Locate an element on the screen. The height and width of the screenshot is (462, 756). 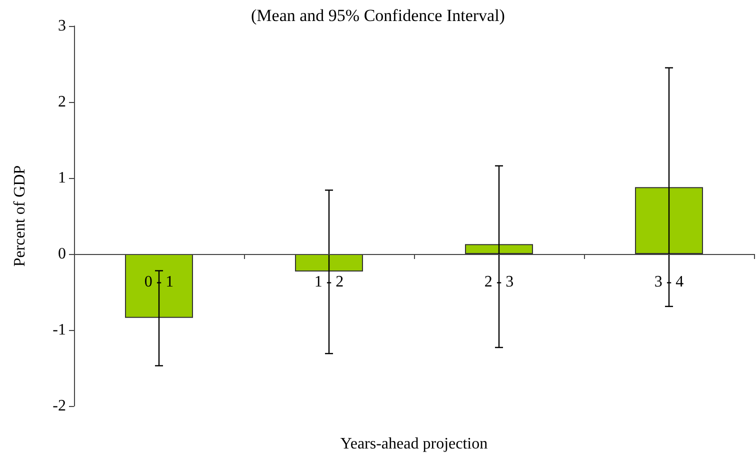
y-tick-label: 3 is located at coordinates (62, 26).